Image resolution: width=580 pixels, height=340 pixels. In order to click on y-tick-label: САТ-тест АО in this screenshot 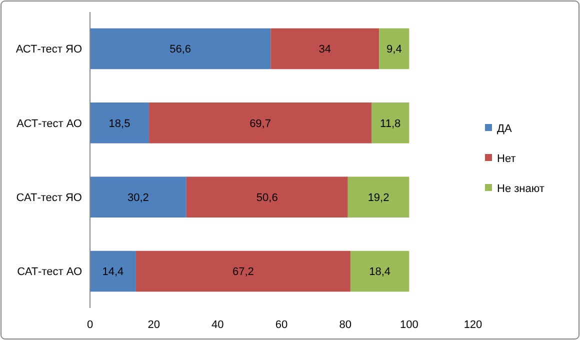, I will do `click(49, 272)`.